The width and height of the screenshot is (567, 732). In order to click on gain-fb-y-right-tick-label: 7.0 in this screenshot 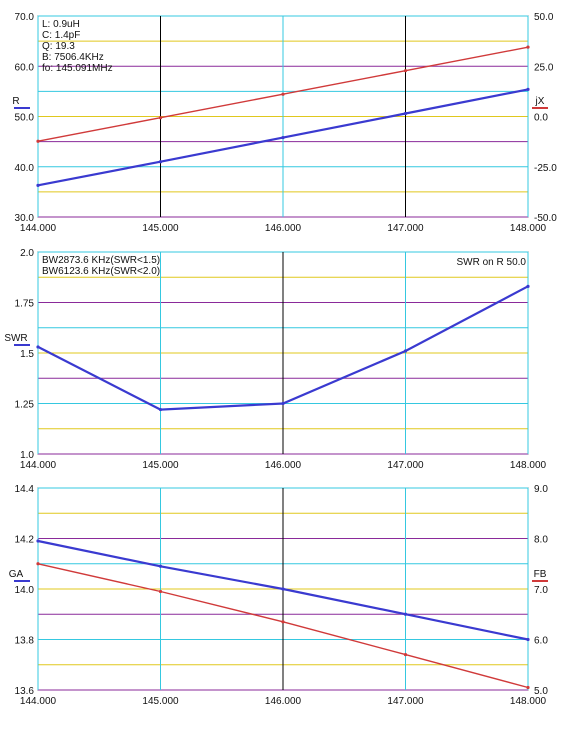, I will do `click(541, 590)`.